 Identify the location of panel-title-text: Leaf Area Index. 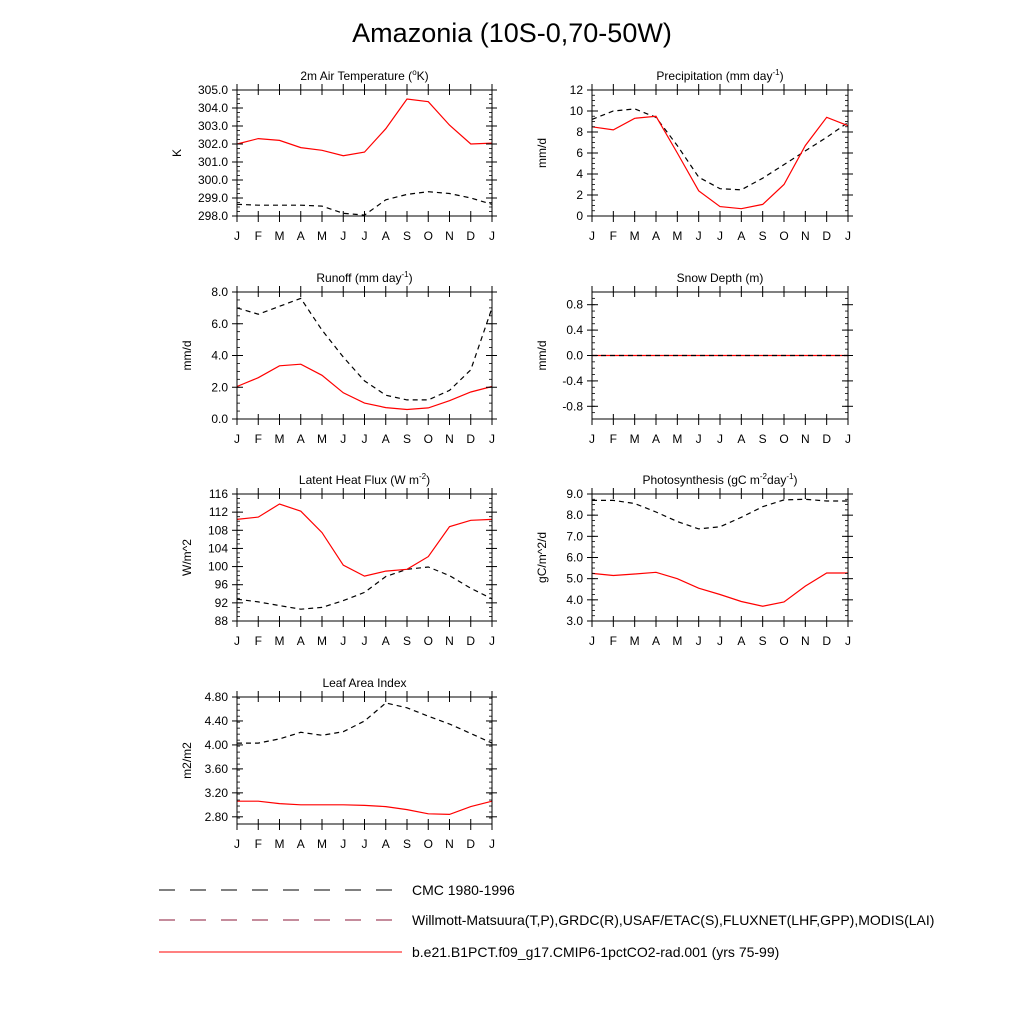
(364, 683).